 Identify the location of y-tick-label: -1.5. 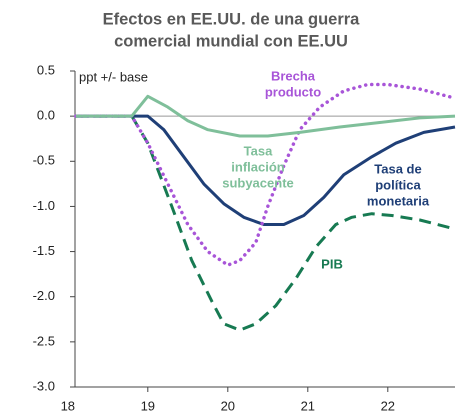
(44, 250).